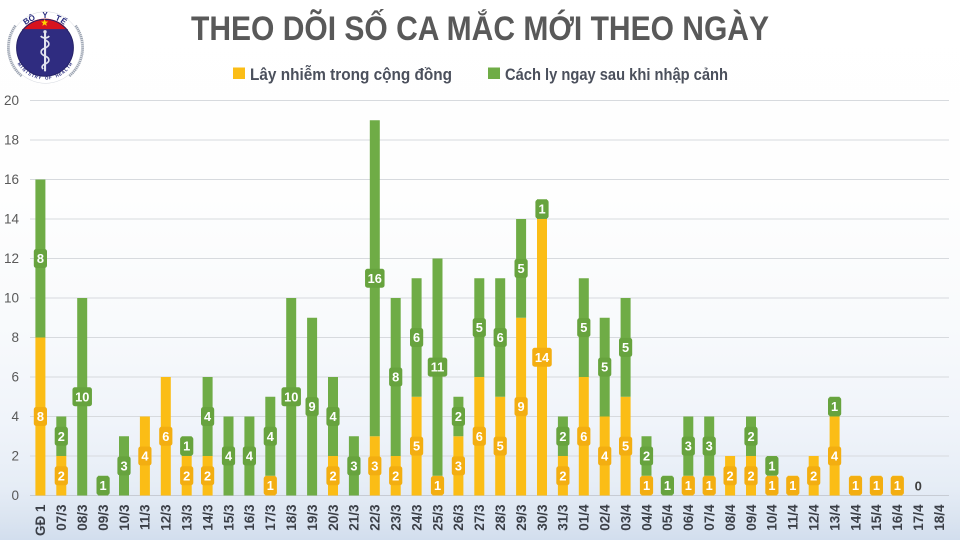 This screenshot has height=545, width=960. Describe the element at coordinates (730, 517) in the screenshot. I see `svg-text: 08/4` at that location.